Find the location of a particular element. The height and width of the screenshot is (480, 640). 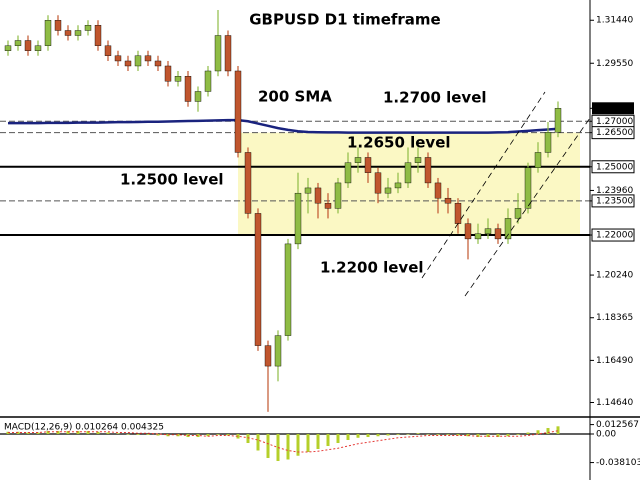

y-tick-label: 1.29550 is located at coordinates (614, 64).